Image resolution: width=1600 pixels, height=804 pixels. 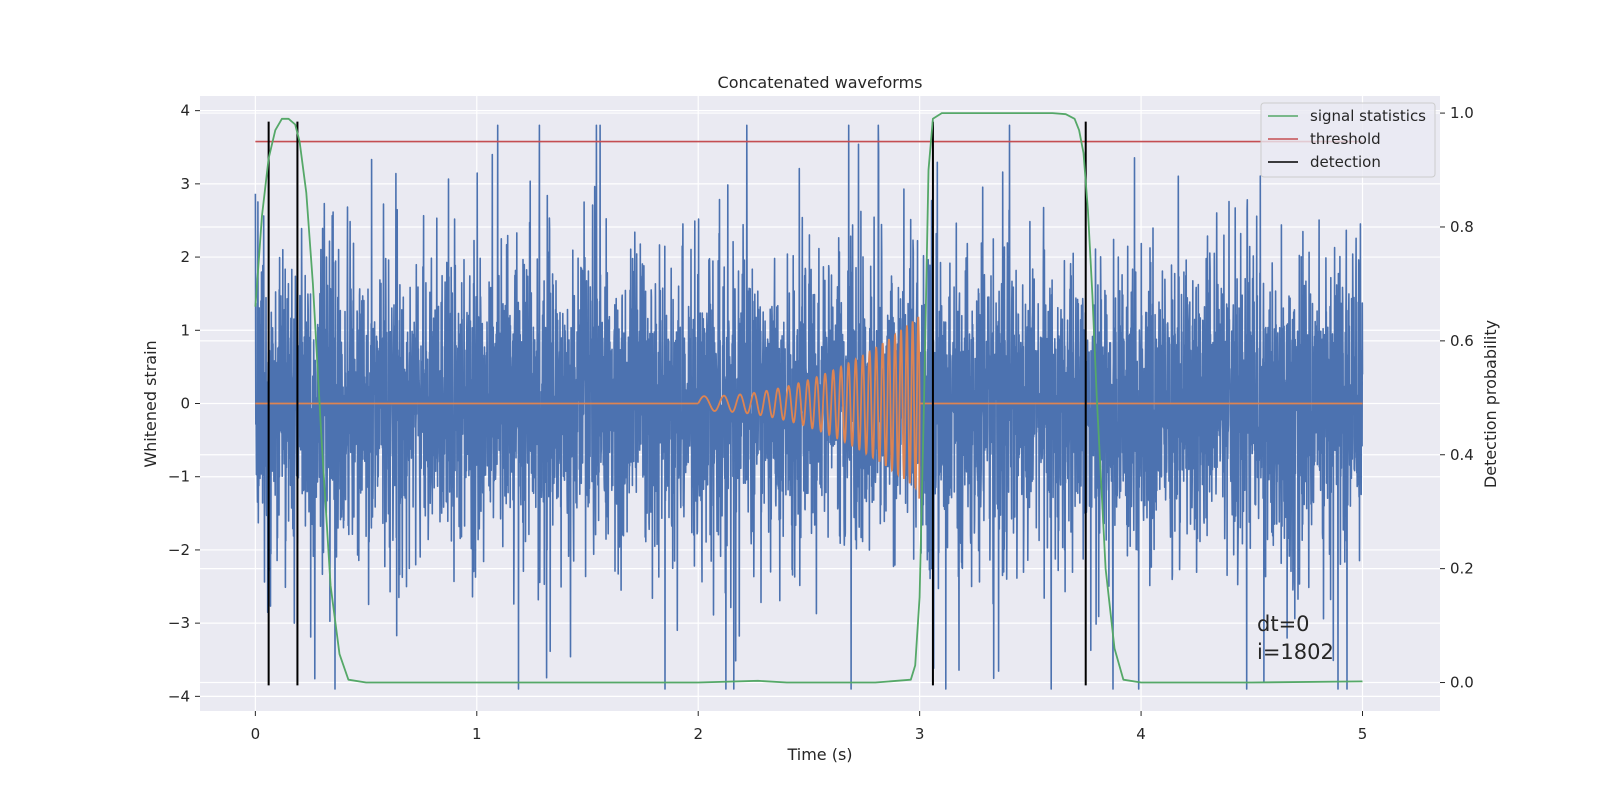 I want to click on y2-tick-label: 0.6, so click(x=1462, y=341).